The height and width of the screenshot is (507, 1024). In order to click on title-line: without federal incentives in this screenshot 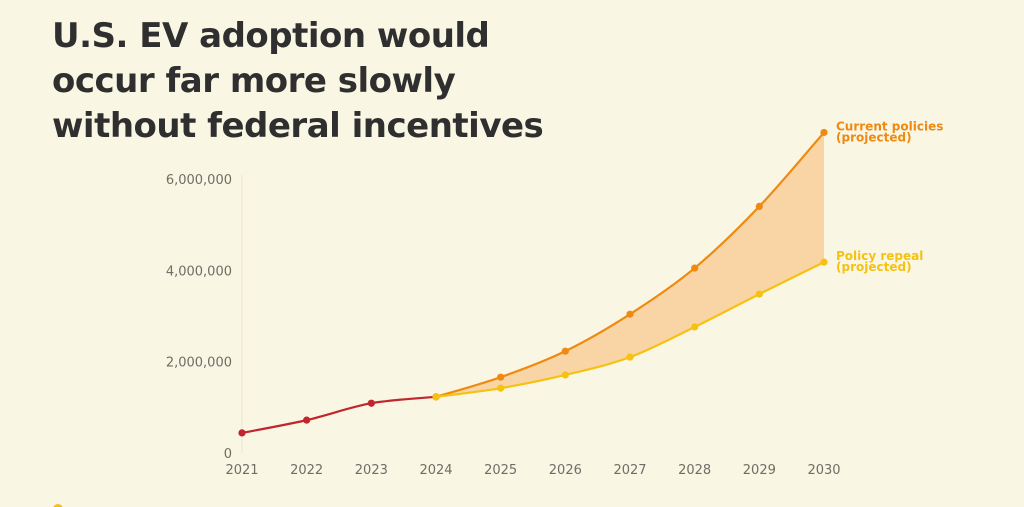, I will do `click(298, 126)`.